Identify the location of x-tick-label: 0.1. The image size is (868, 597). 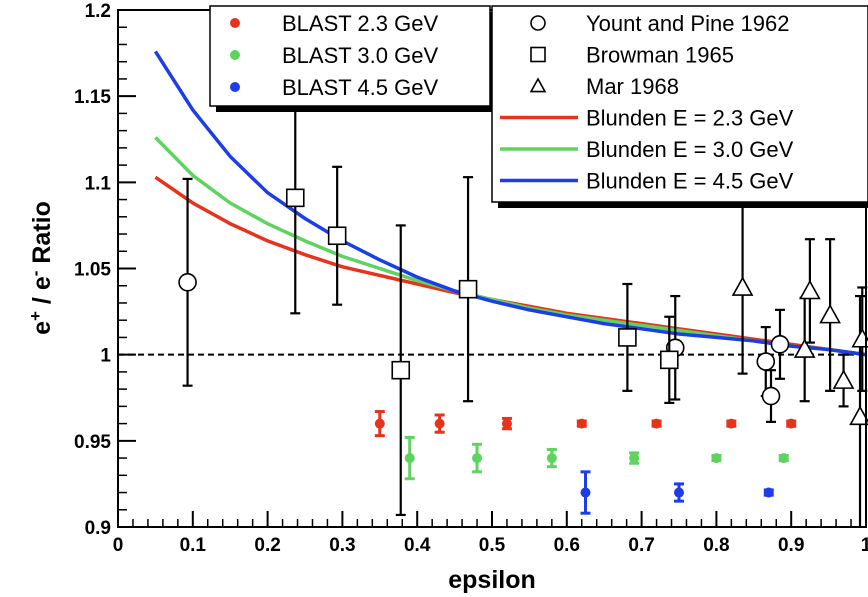
(193, 545).